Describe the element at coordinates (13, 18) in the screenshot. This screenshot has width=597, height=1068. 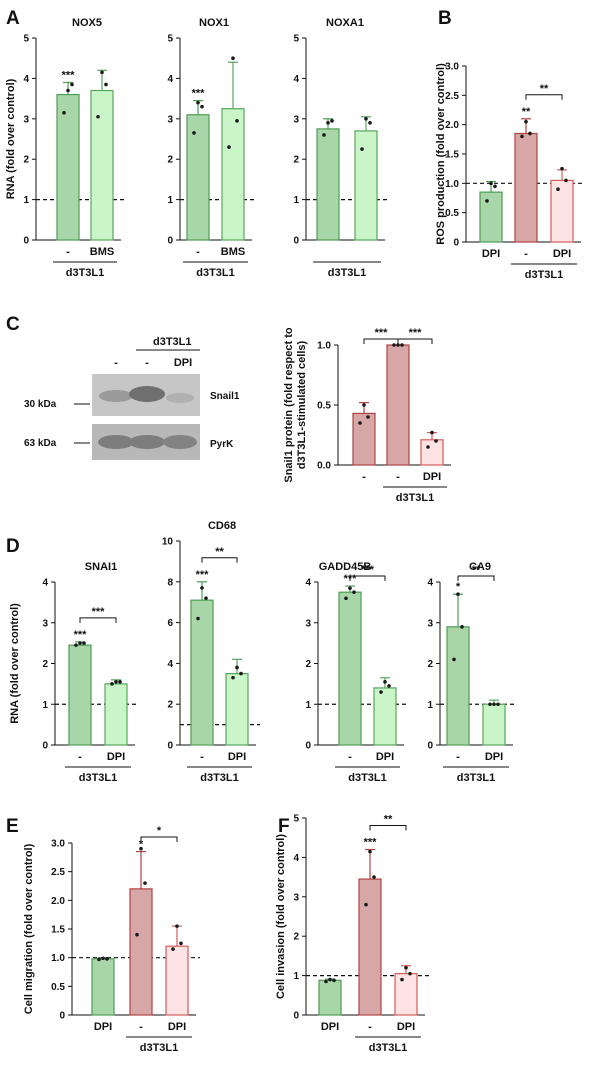
I see `panel-letter-a: A` at that location.